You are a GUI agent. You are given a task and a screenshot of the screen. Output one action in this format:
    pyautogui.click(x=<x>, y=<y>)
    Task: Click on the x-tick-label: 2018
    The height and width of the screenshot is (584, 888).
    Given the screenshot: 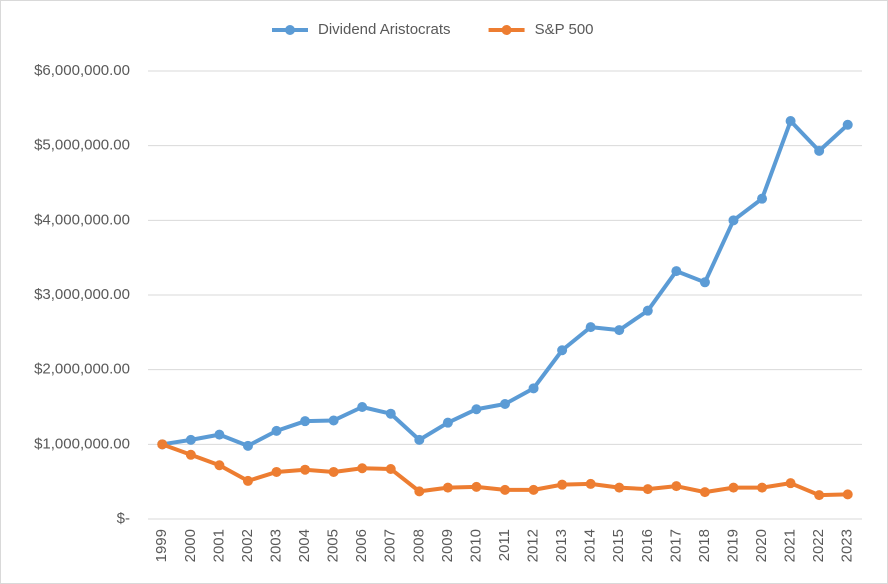 What is the action you would take?
    pyautogui.click(x=704, y=545)
    